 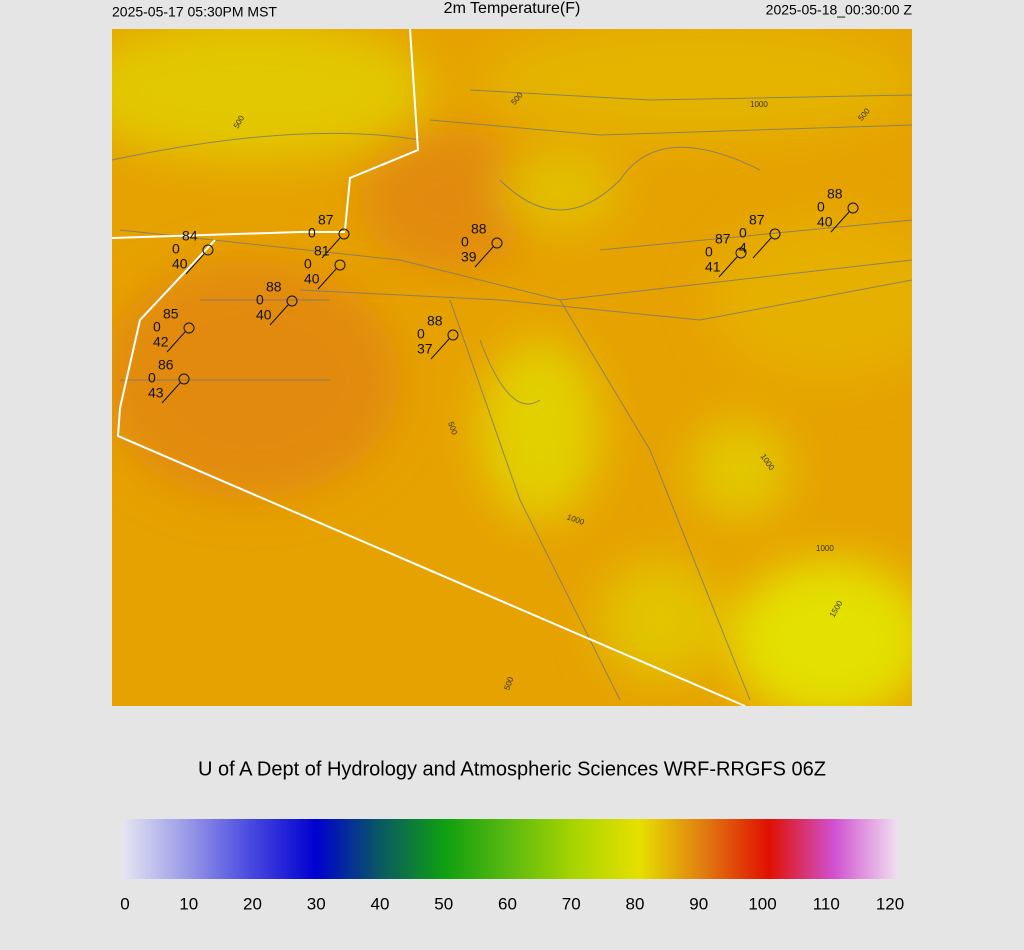 What do you see at coordinates (166, 365) in the screenshot?
I see `station-temp: 86` at bounding box center [166, 365].